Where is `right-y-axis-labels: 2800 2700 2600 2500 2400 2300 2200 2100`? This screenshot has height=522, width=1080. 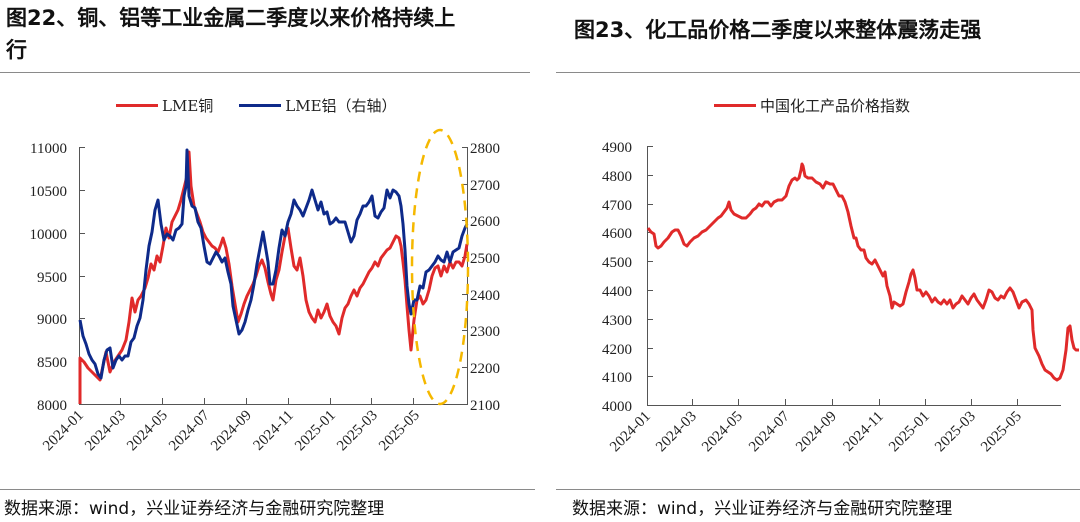
right-y-axis-labels: 2800 2700 2600 2500 2400 2300 2200 2100 is located at coordinates (485, 277).